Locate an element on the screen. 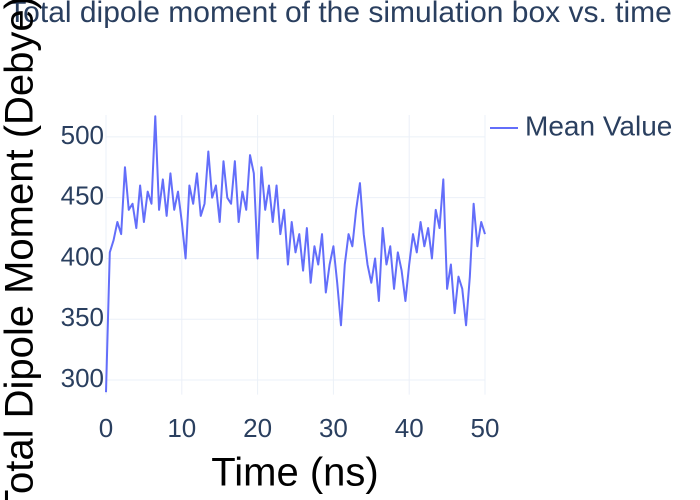 The width and height of the screenshot is (700, 500). x-tick-label: 10 is located at coordinates (181, 428).